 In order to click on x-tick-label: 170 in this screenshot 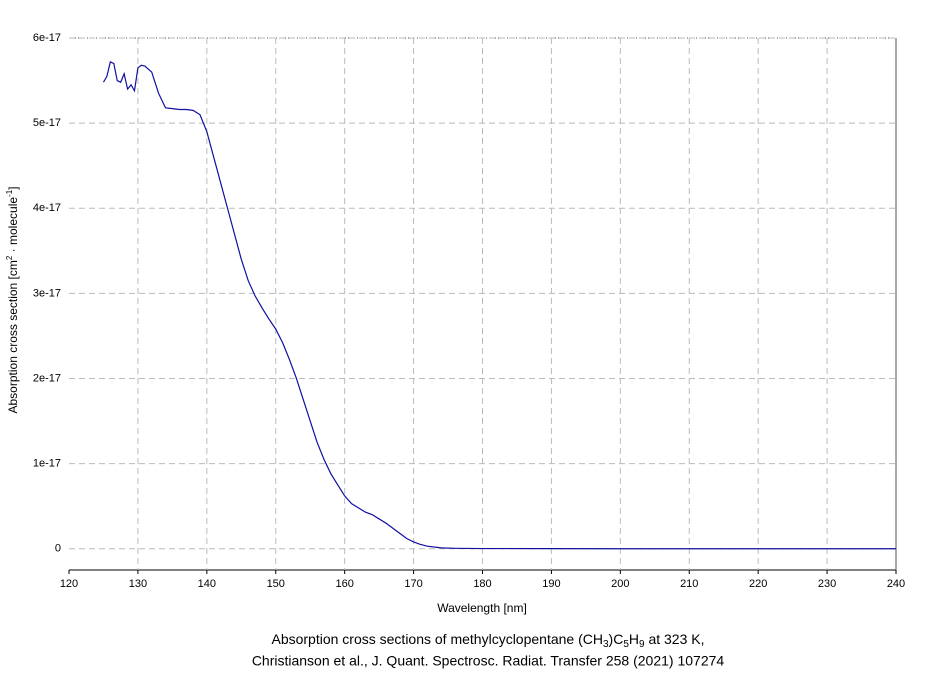, I will do `click(413, 584)`.